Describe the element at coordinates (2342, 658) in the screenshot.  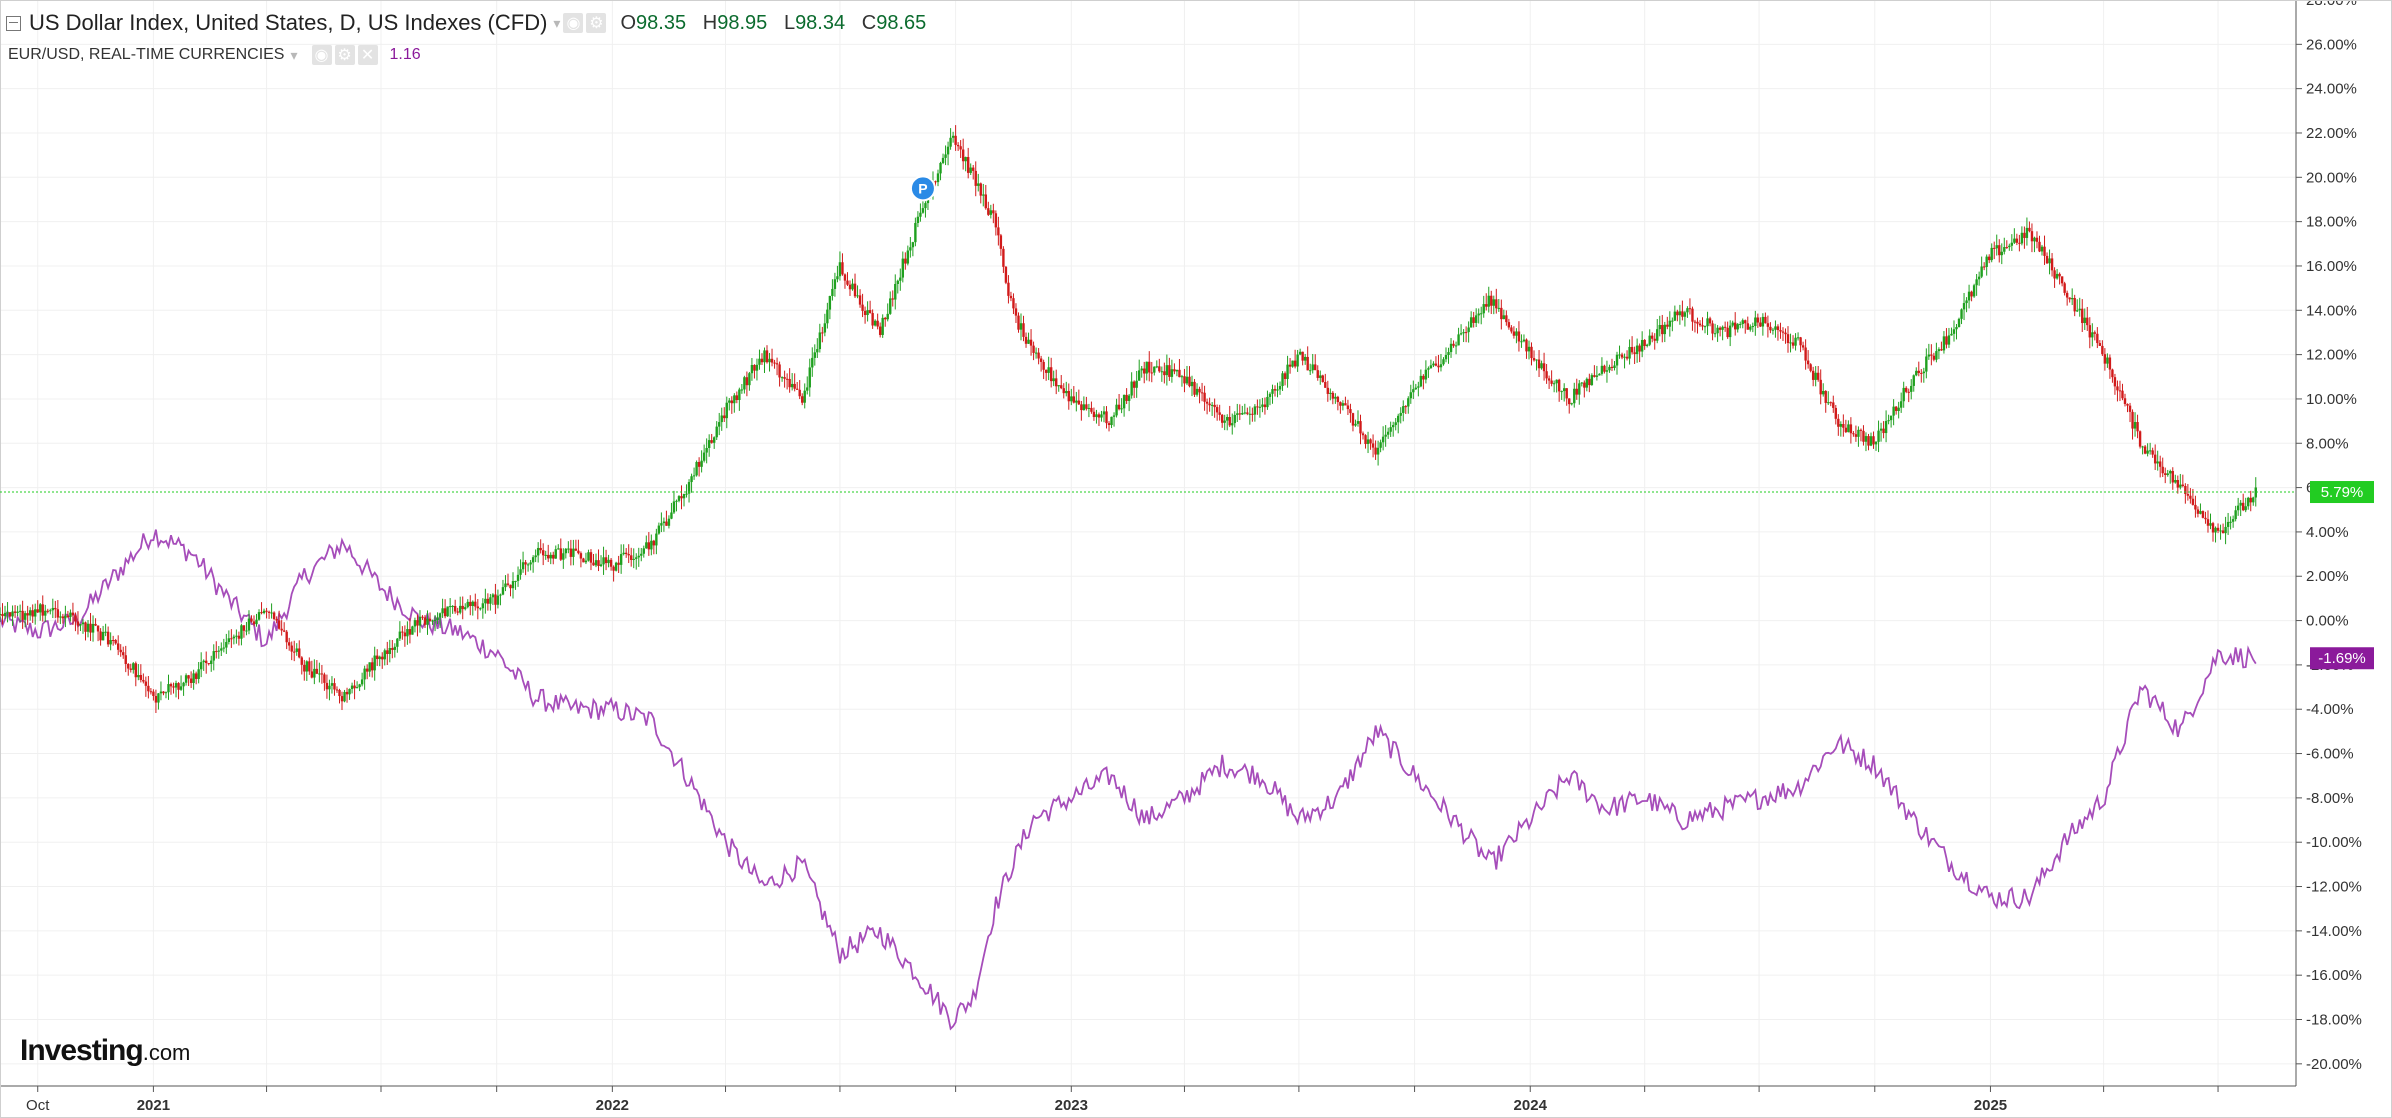
I see `eurusd-last-value-badge-bg` at that location.